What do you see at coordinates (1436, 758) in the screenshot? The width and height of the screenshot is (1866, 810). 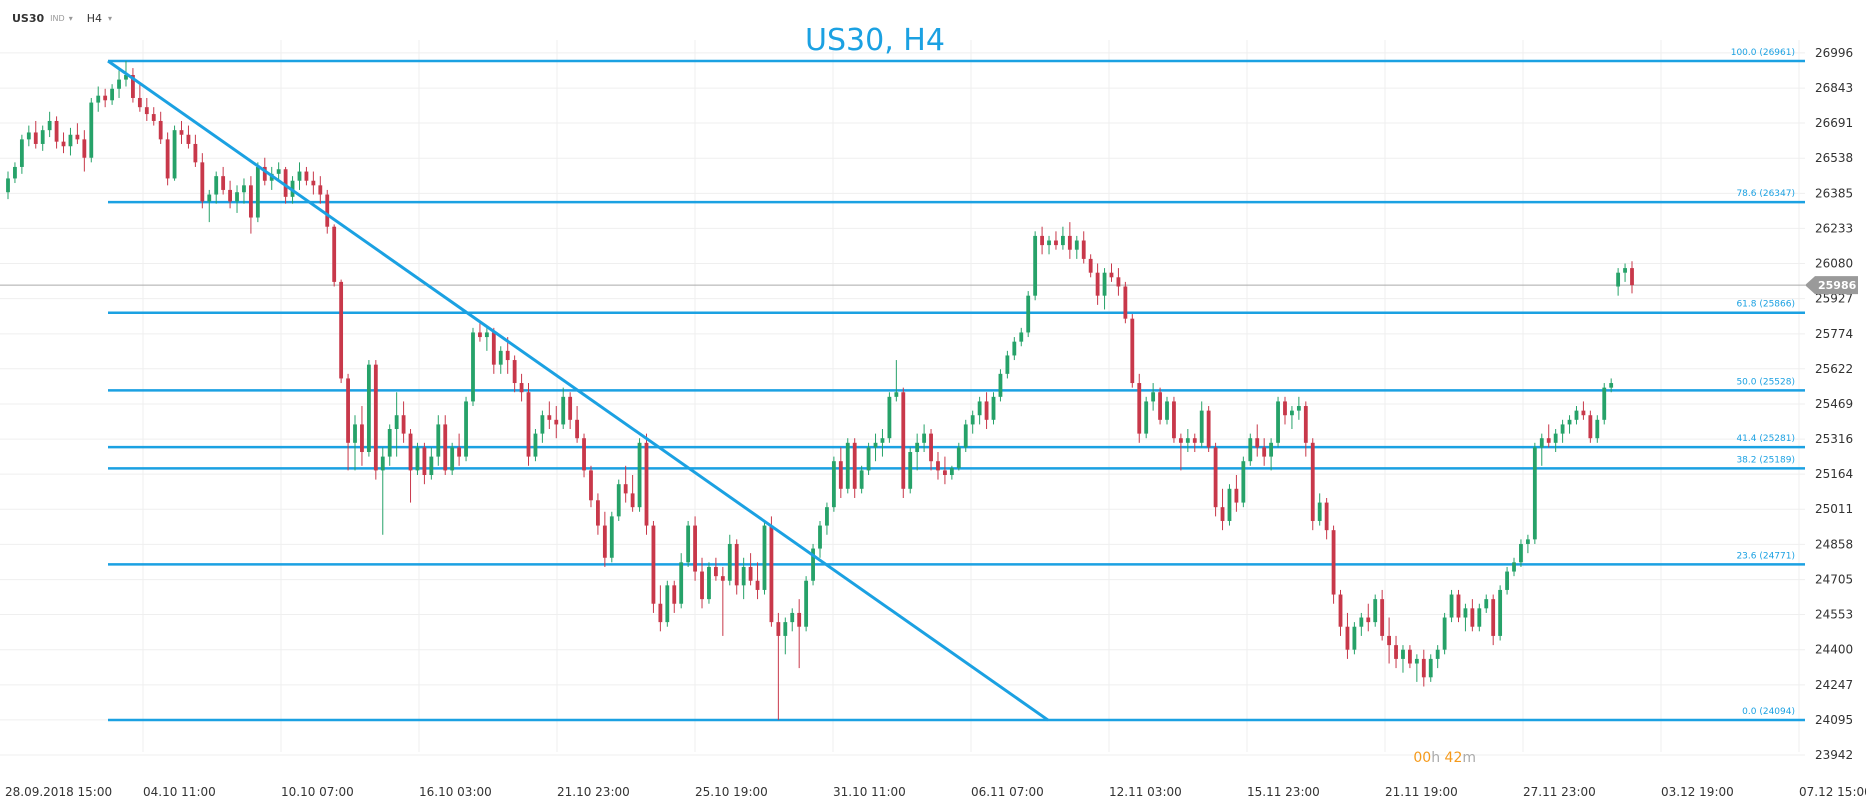 I see `timer-hours-unit: h` at bounding box center [1436, 758].